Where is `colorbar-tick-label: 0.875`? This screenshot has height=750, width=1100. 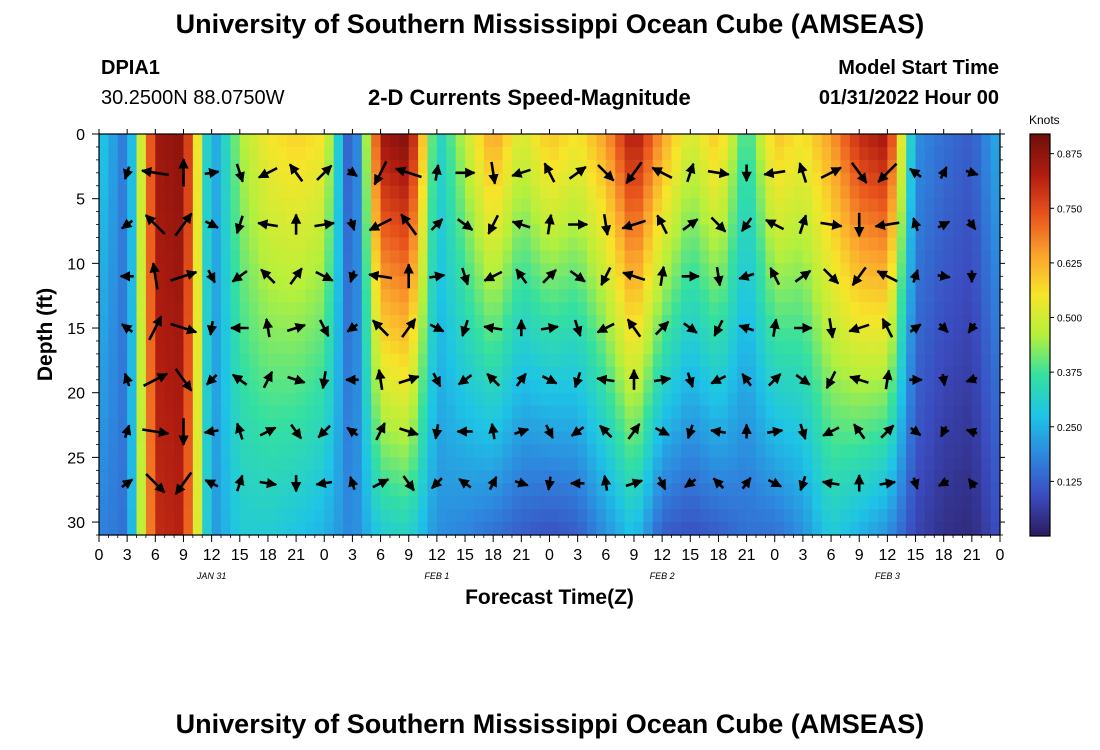
colorbar-tick-label: 0.875 is located at coordinates (1069, 155).